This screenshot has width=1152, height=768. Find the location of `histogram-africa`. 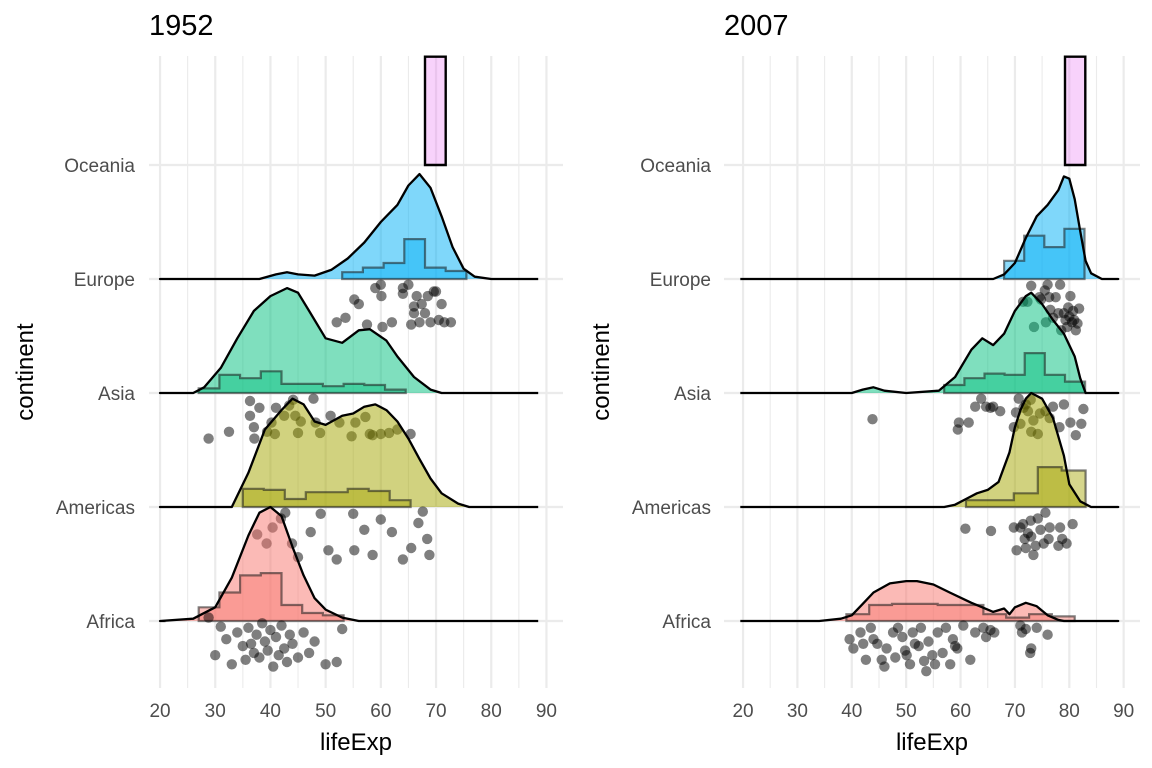

histogram-africa is located at coordinates (271, 597).